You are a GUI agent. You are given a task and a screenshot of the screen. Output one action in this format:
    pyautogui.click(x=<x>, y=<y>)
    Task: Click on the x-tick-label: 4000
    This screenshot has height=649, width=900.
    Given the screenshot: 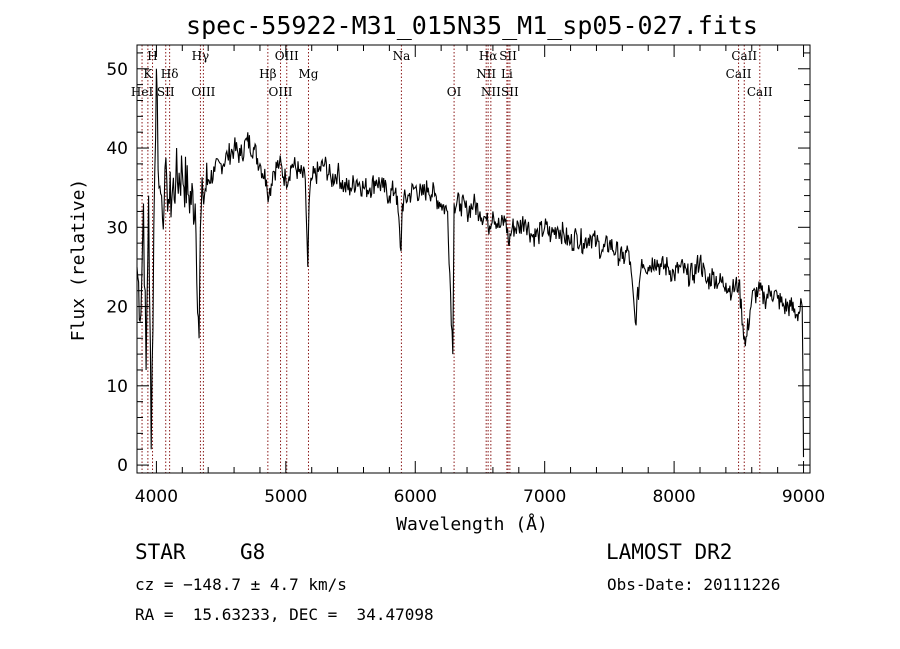 What is the action you would take?
    pyautogui.click(x=156, y=497)
    